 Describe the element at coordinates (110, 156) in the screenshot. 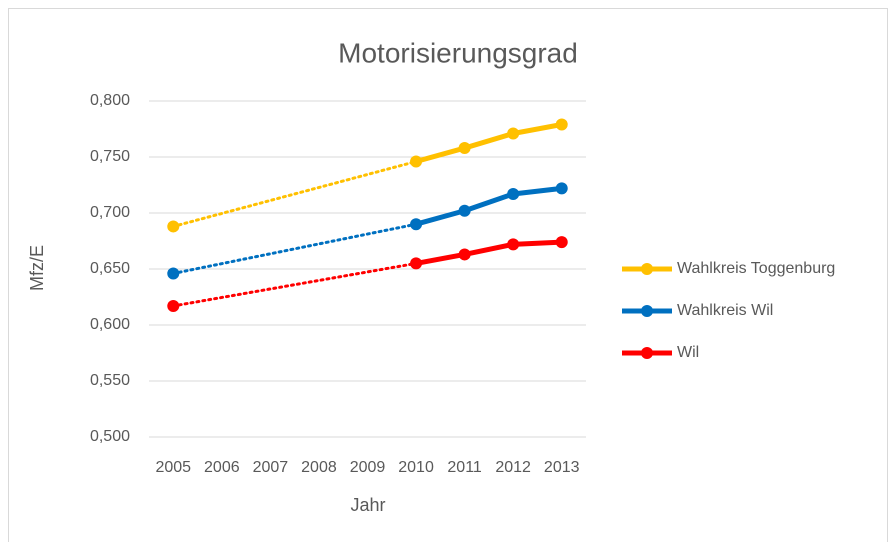

I see `y-tick-label: 0,750` at that location.